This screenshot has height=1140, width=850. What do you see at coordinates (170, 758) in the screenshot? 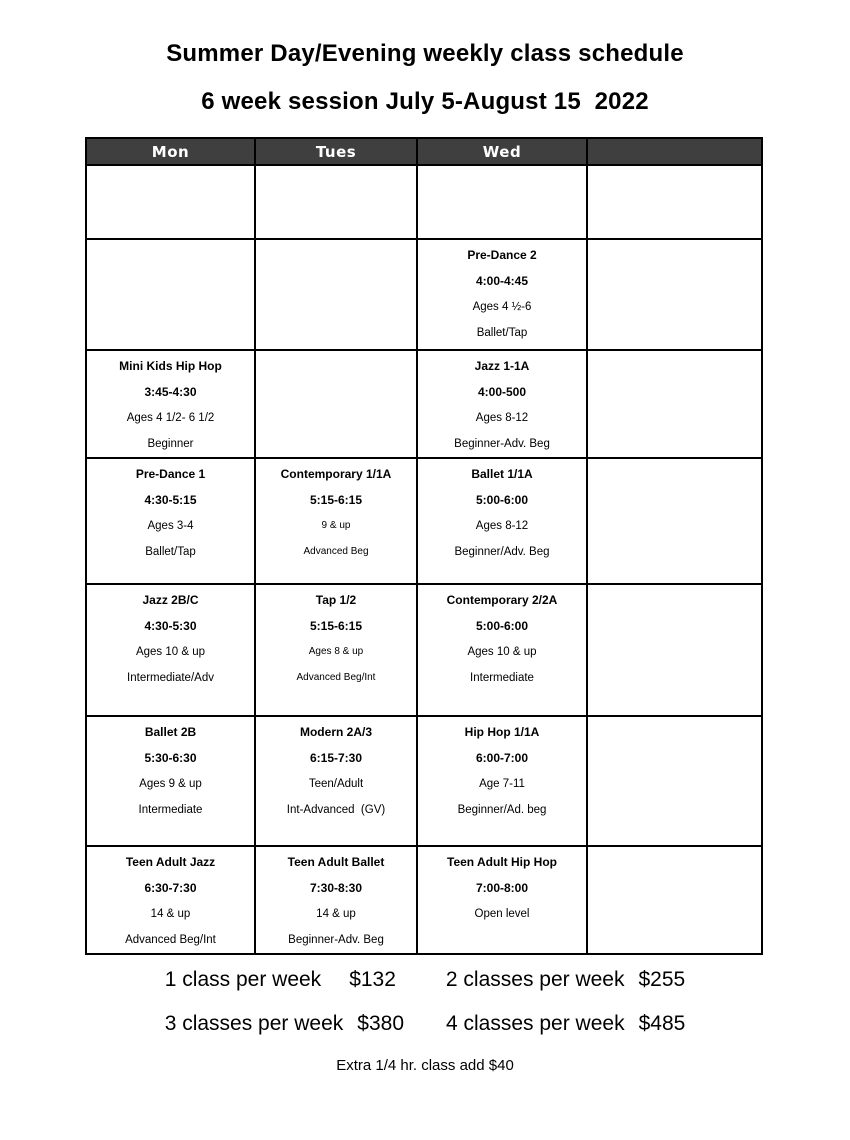
I see `class-time: 5:30-6:30` at bounding box center [170, 758].